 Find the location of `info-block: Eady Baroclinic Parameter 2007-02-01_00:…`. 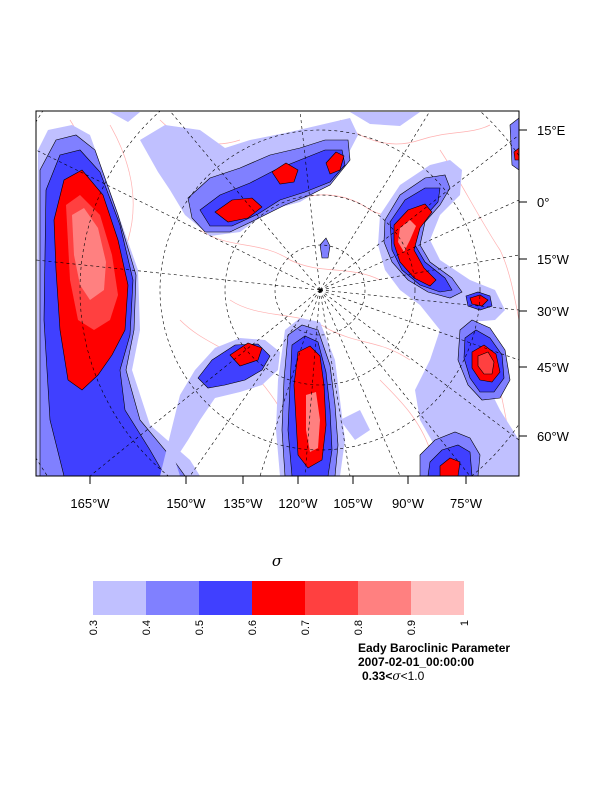

info-block: Eady Baroclinic Parameter 2007-02-01_00:… is located at coordinates (434, 662).